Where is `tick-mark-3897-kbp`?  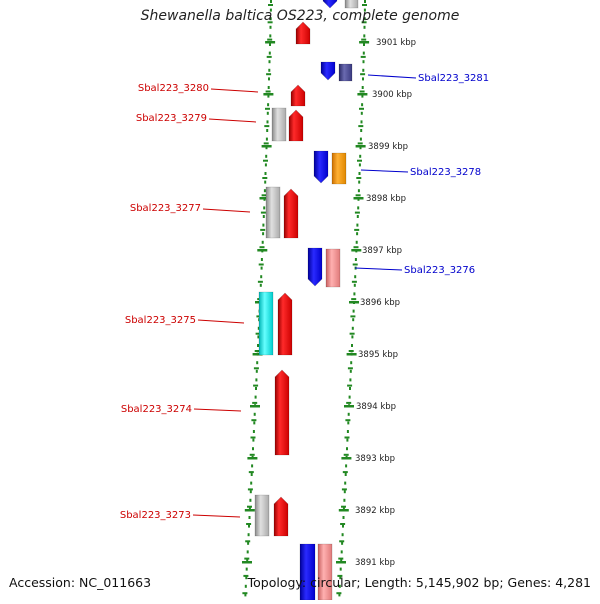 tick-mark-3897-kbp is located at coordinates (356, 250).